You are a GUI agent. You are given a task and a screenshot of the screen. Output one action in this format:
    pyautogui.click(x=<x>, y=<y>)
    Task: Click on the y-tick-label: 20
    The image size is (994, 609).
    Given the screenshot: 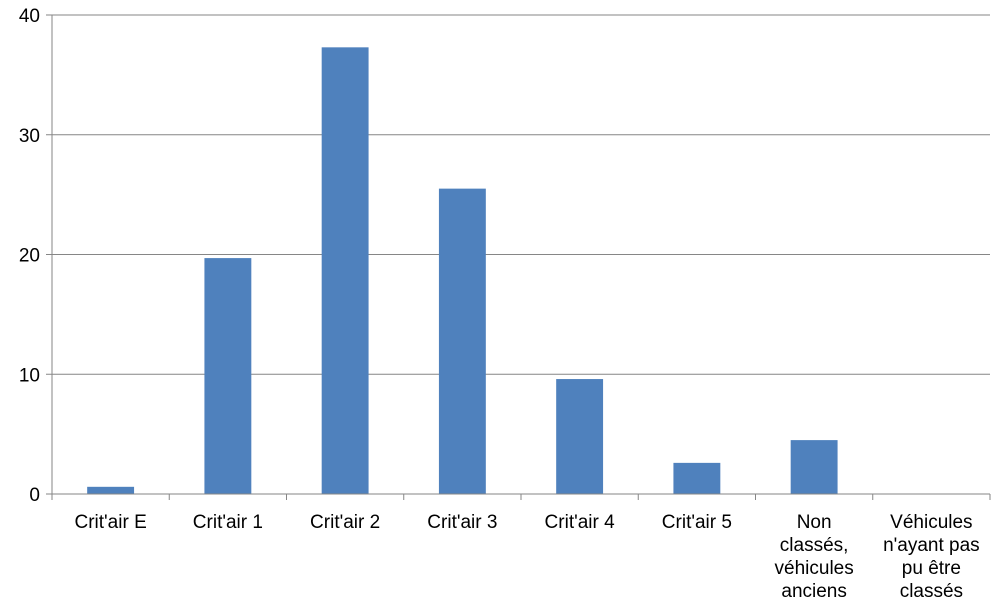 What is the action you would take?
    pyautogui.click(x=29, y=256)
    